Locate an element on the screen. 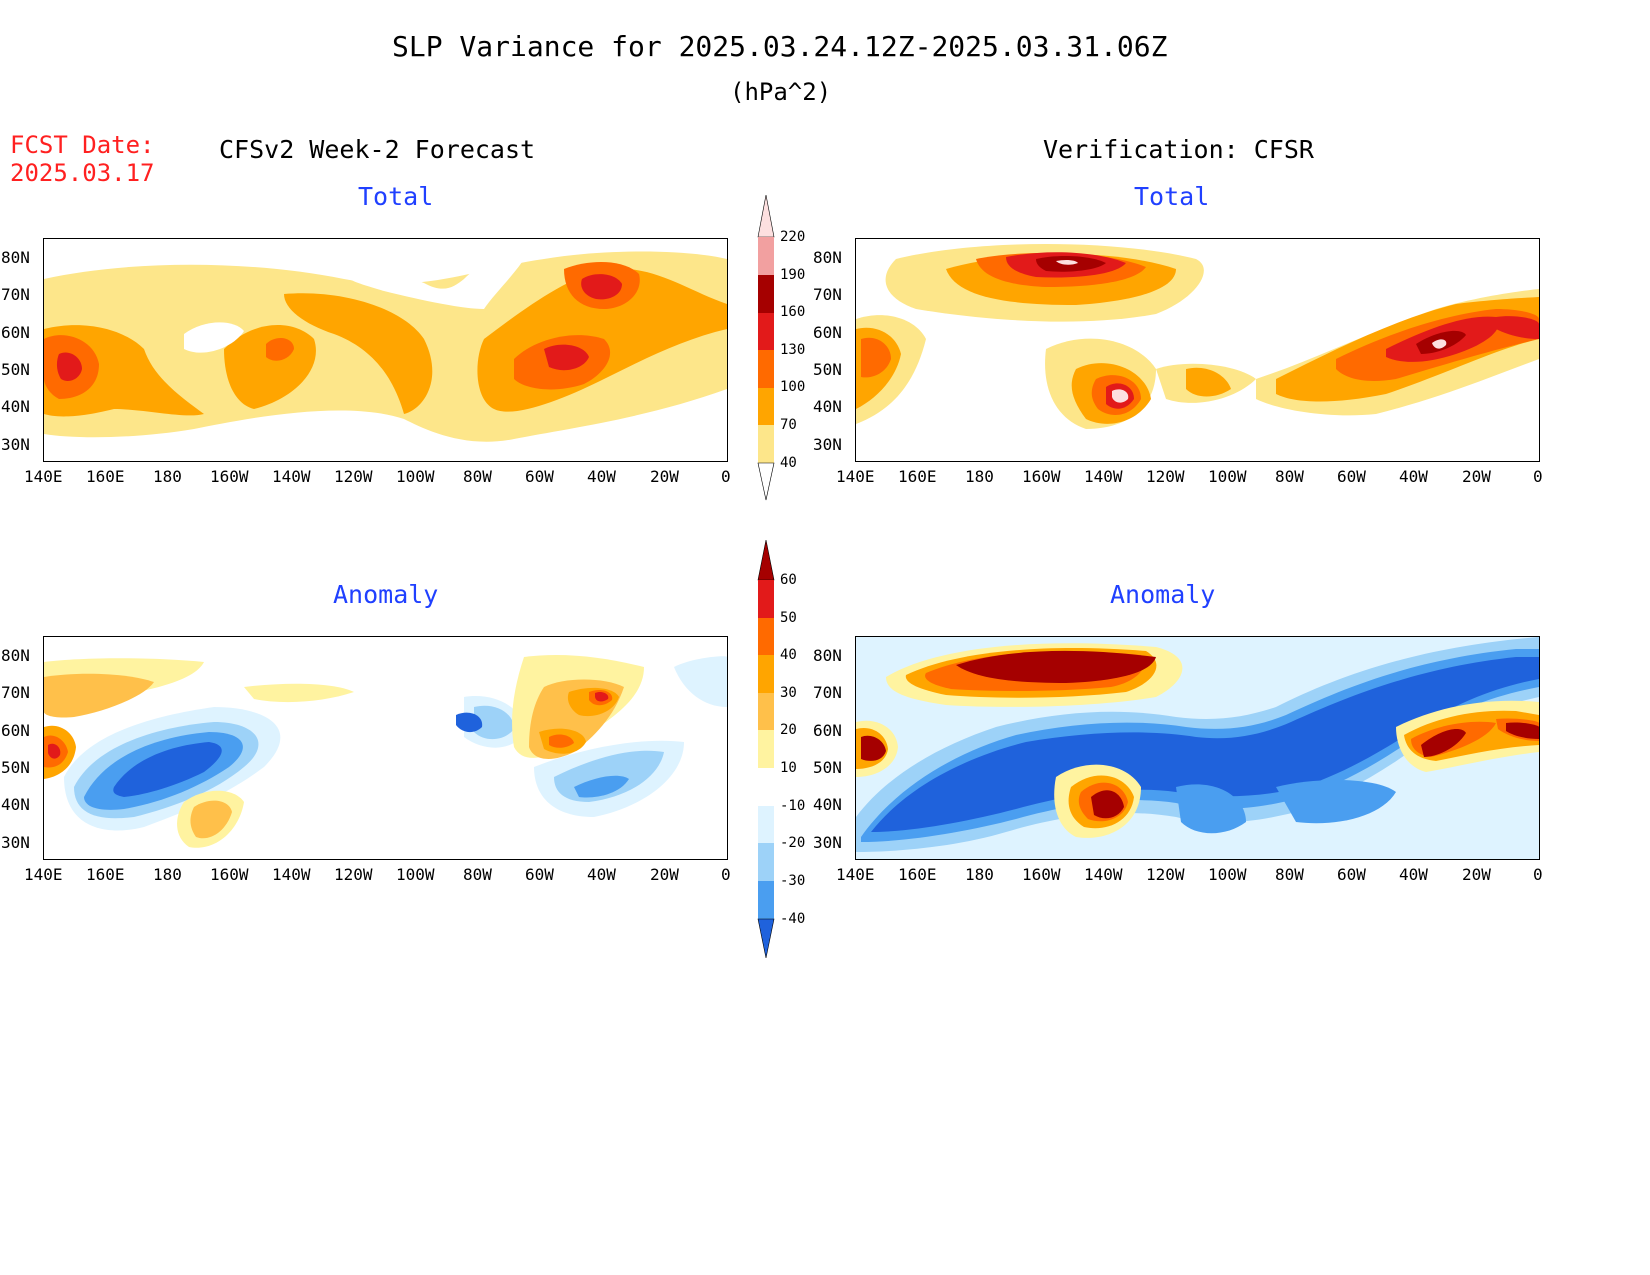 The width and height of the screenshot is (1650, 1275). lat-label-80n-verification-anomaly: 80N is located at coordinates (827, 655).